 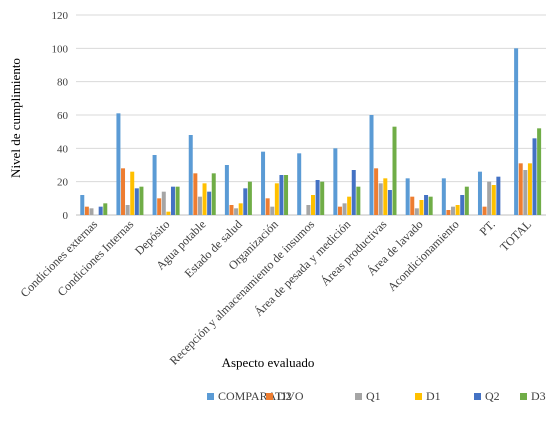 I want to click on y-axis-title: Nivel de cumplimiento, so click(x=15, y=118).